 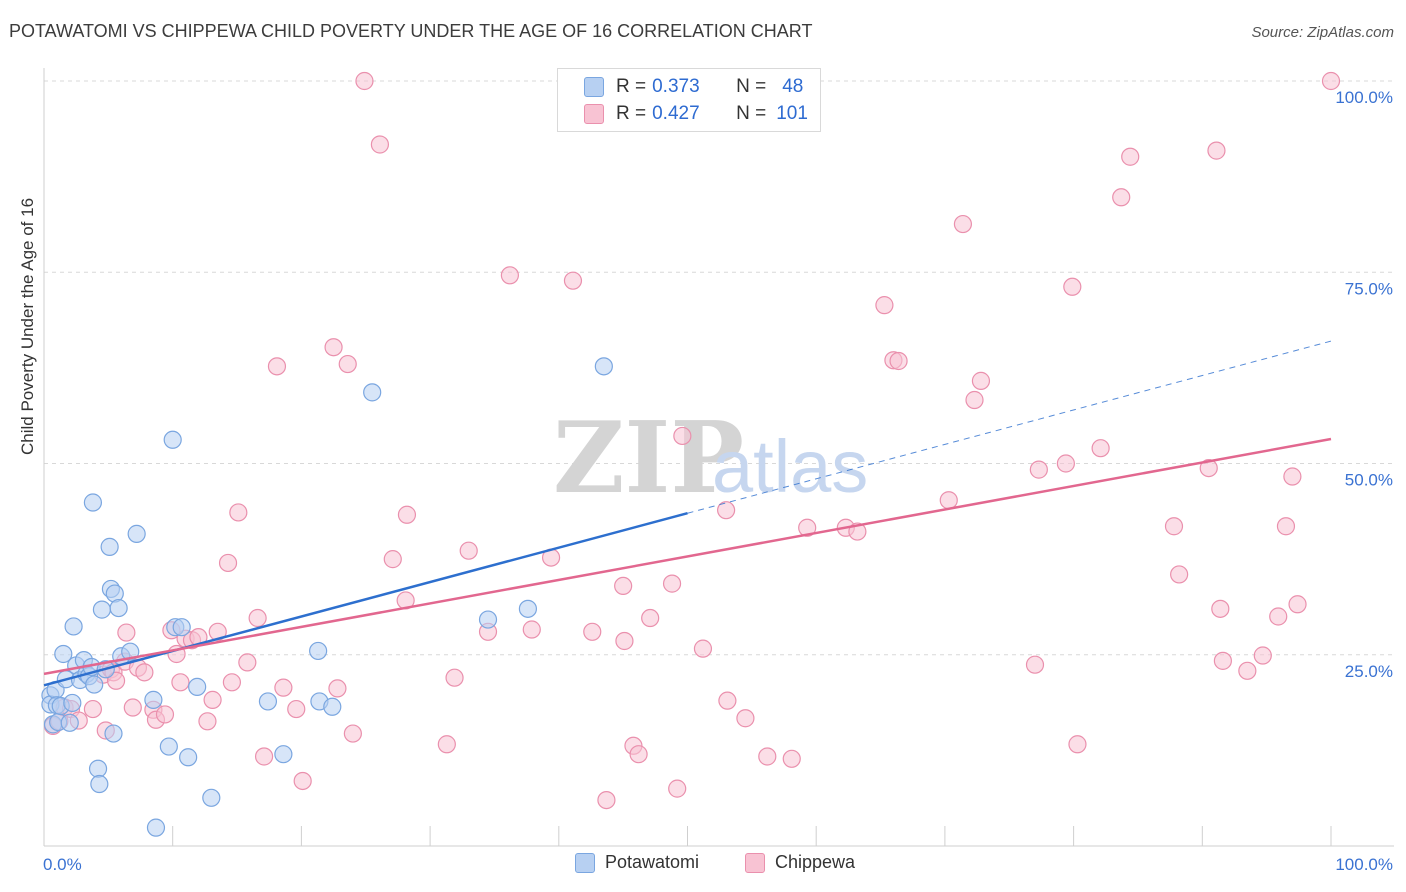 What do you see at coordinates (703, 865) in the screenshot?
I see `legend-series: Potawatomi Chippewa` at bounding box center [703, 865].